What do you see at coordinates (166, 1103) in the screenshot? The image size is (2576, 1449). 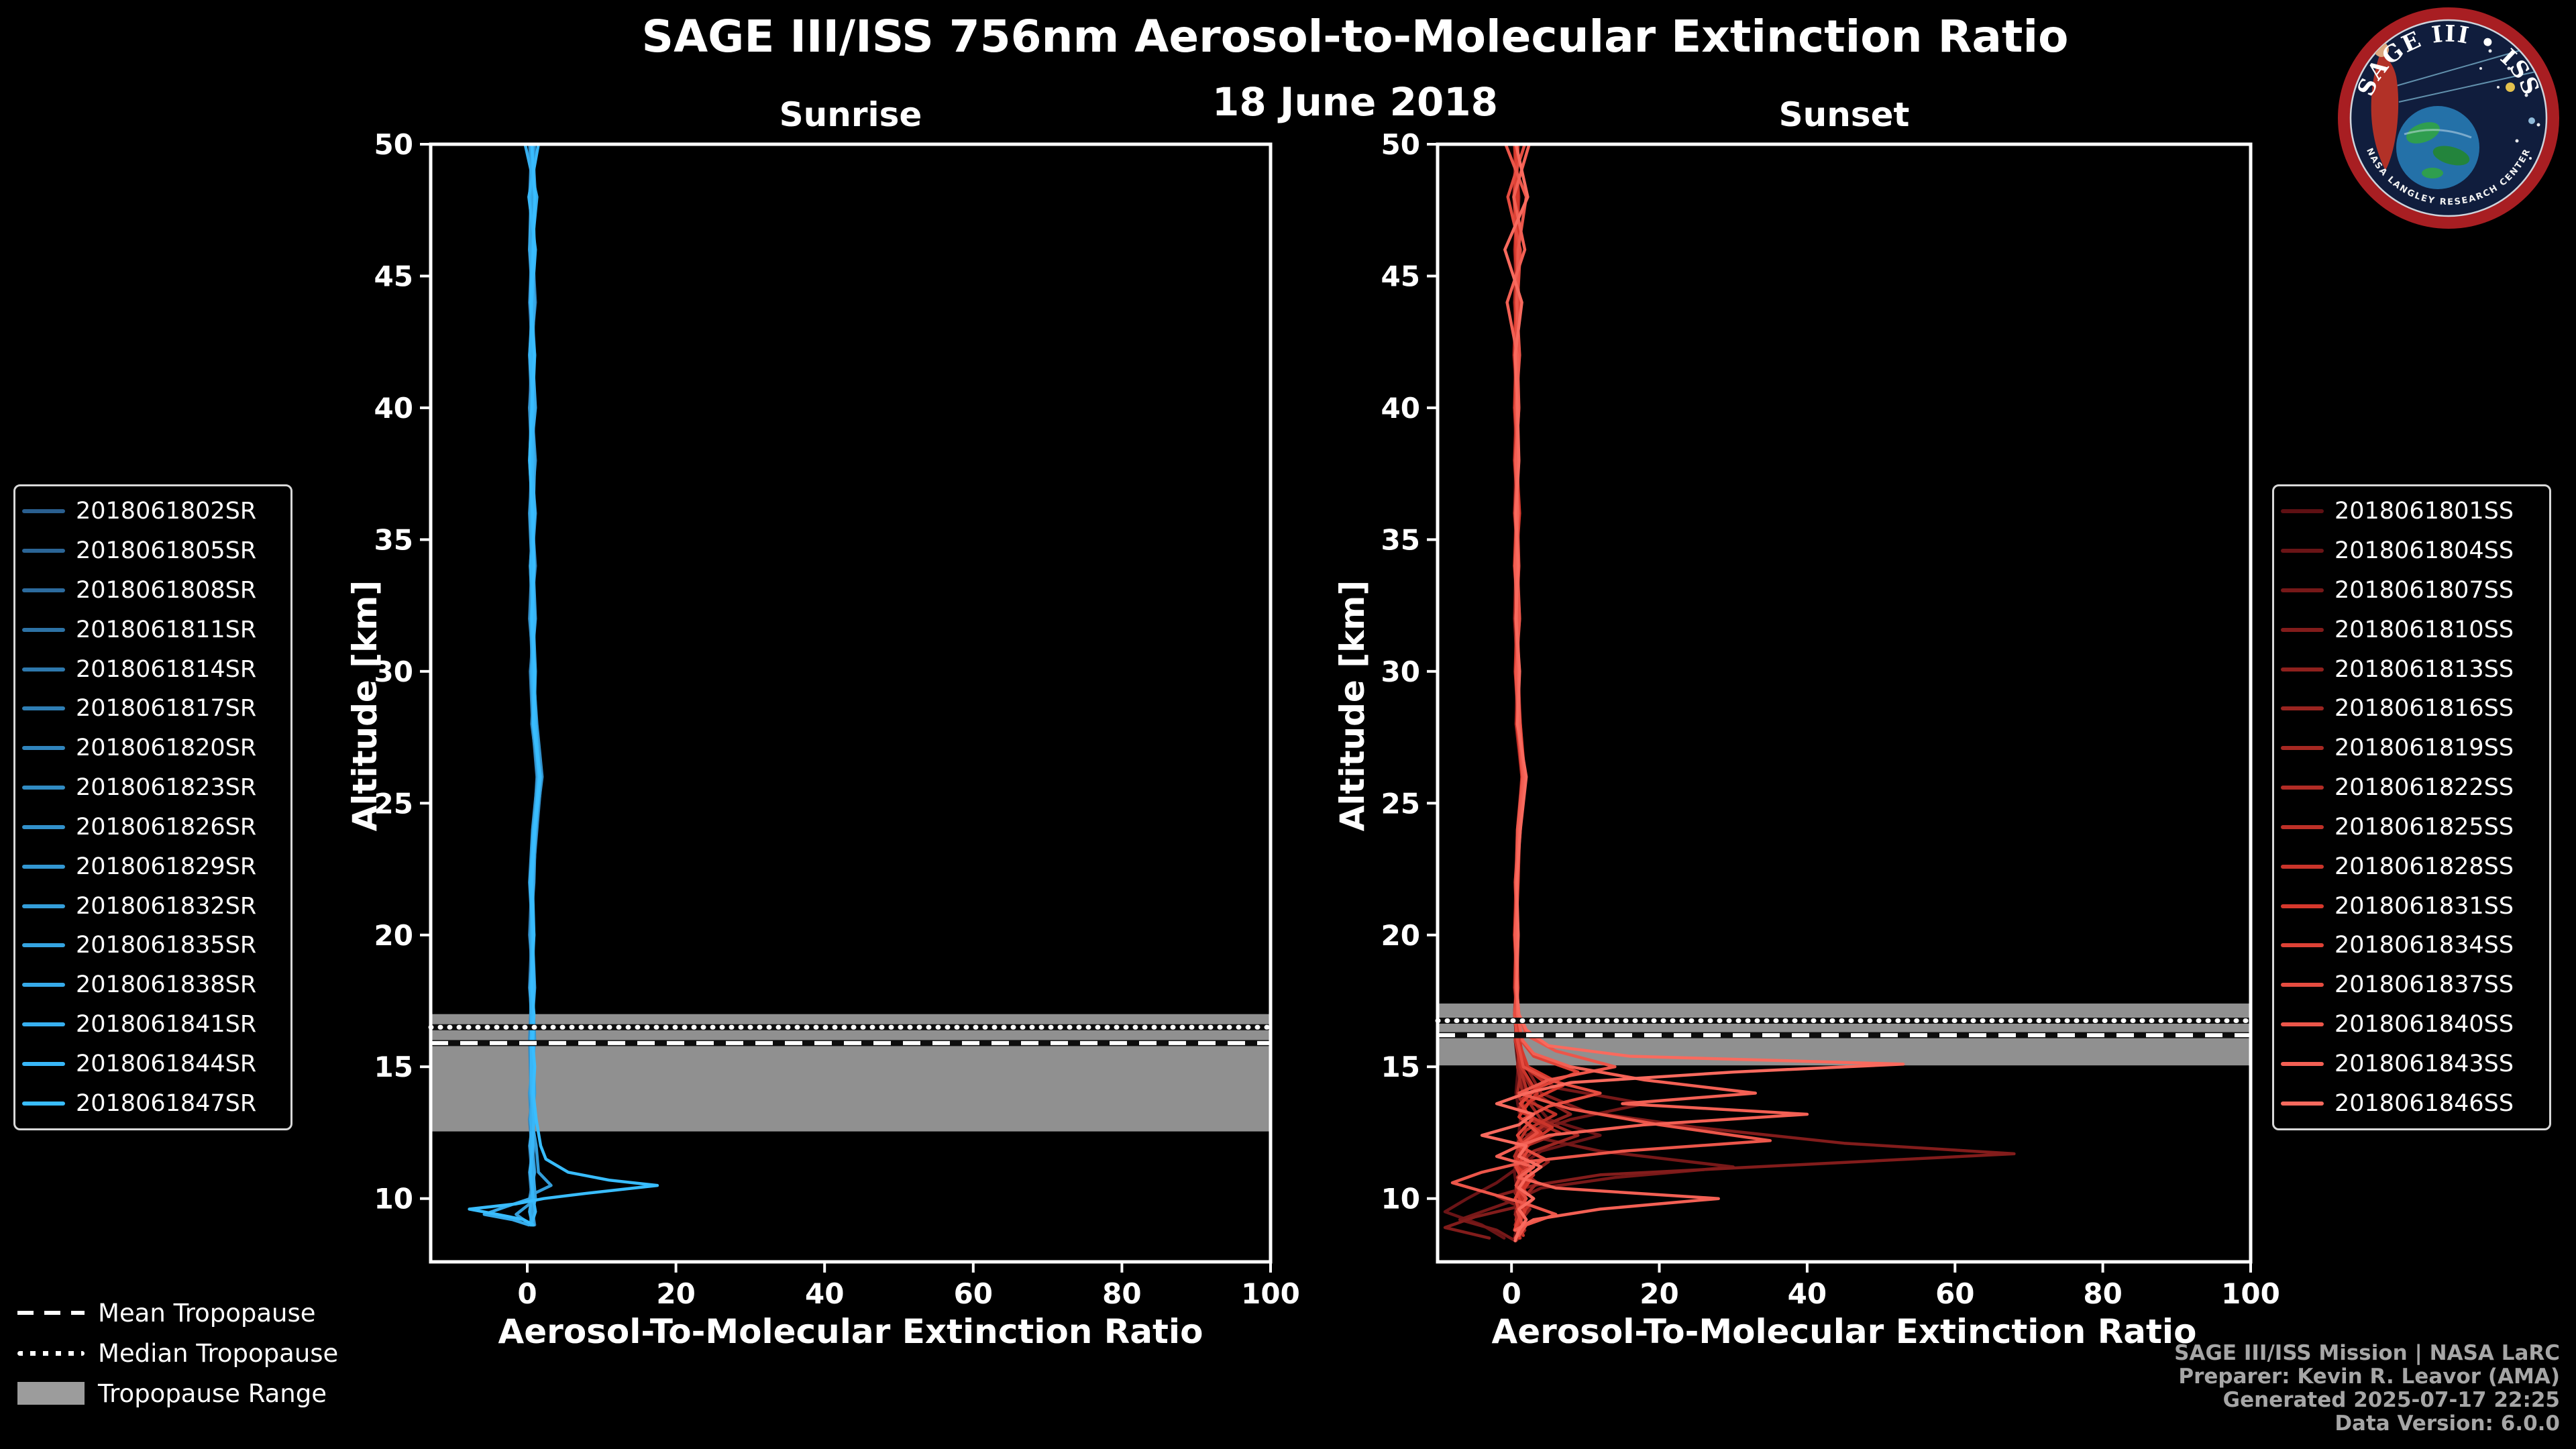 I see `legend-item-label: 2018061847SR` at bounding box center [166, 1103].